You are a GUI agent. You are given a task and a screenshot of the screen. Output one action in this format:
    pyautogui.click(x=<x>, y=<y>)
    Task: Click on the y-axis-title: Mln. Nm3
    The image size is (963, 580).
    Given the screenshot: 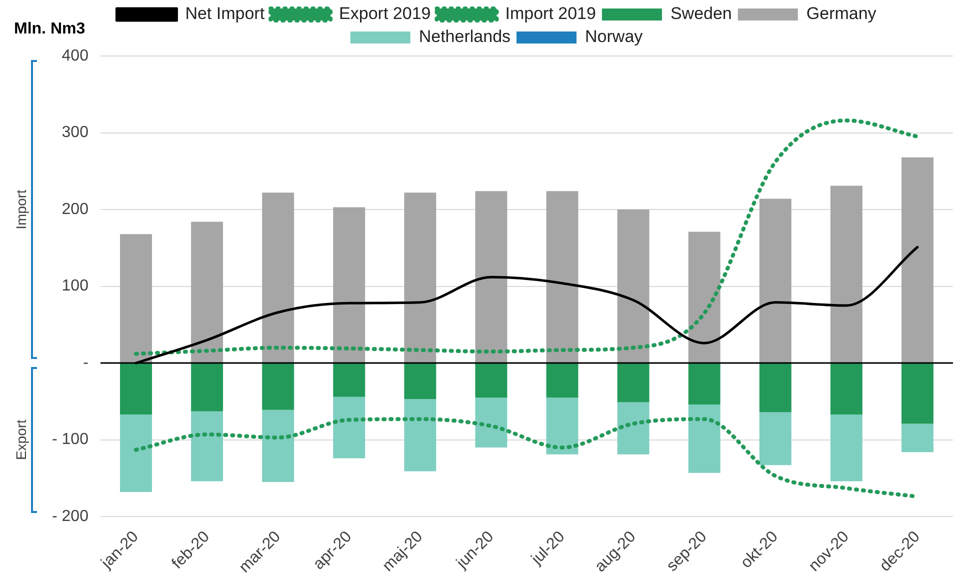 What is the action you would take?
    pyautogui.click(x=50, y=29)
    